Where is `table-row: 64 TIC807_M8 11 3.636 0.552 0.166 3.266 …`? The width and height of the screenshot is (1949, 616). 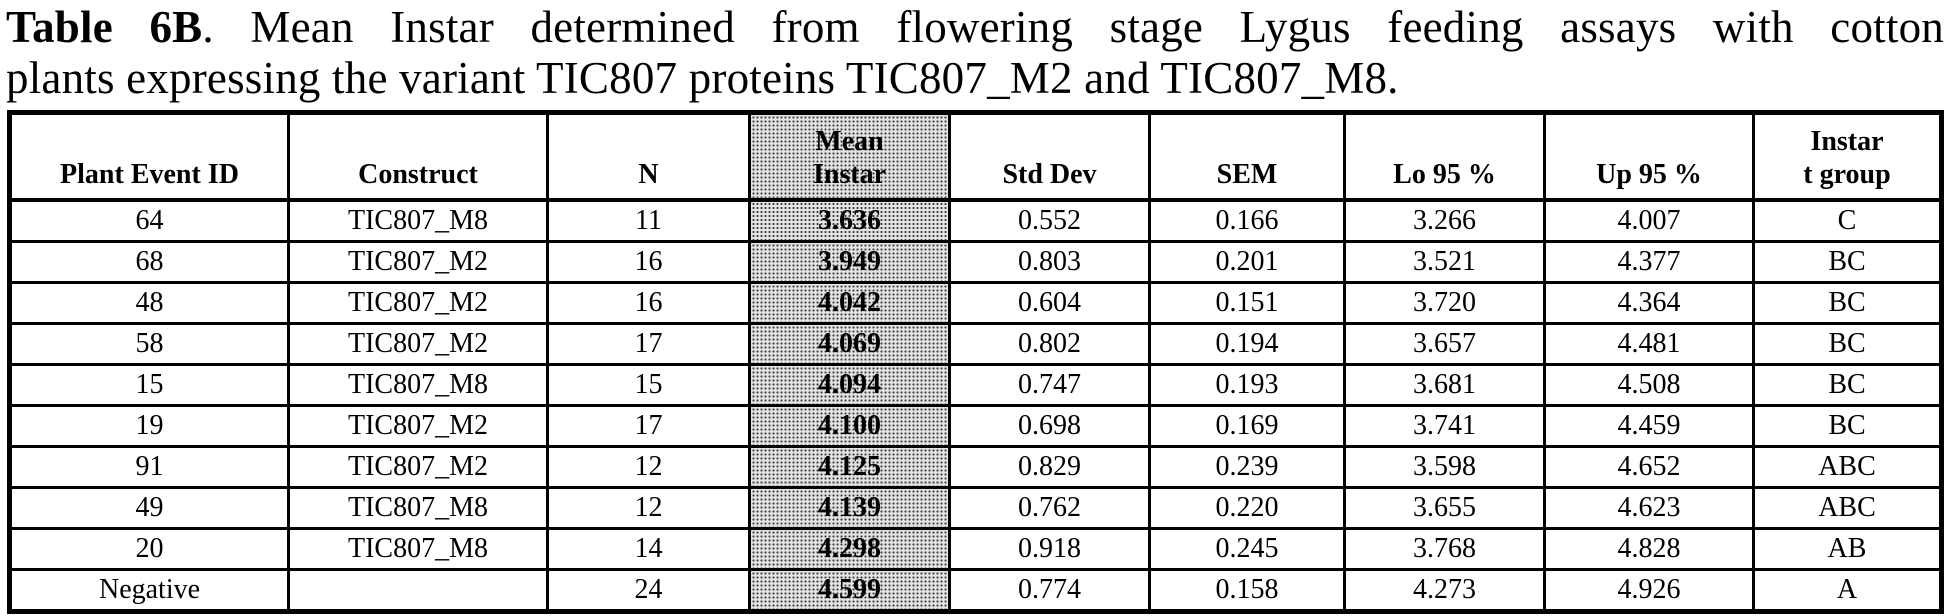
table-row: 64 TIC807_M8 11 3.636 0.552 0.166 3.266 … is located at coordinates (975, 220).